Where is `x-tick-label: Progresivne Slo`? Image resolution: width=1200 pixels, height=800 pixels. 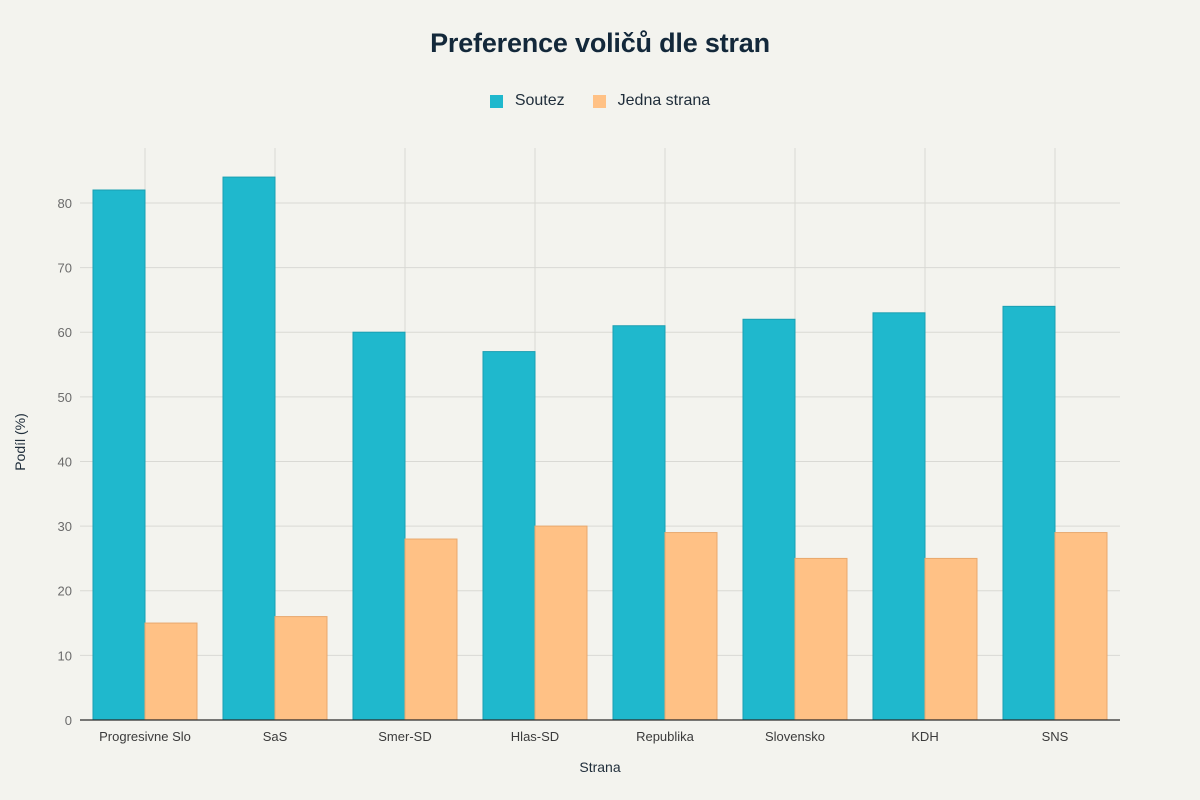
x-tick-label: Progresivne Slo is located at coordinates (145, 736).